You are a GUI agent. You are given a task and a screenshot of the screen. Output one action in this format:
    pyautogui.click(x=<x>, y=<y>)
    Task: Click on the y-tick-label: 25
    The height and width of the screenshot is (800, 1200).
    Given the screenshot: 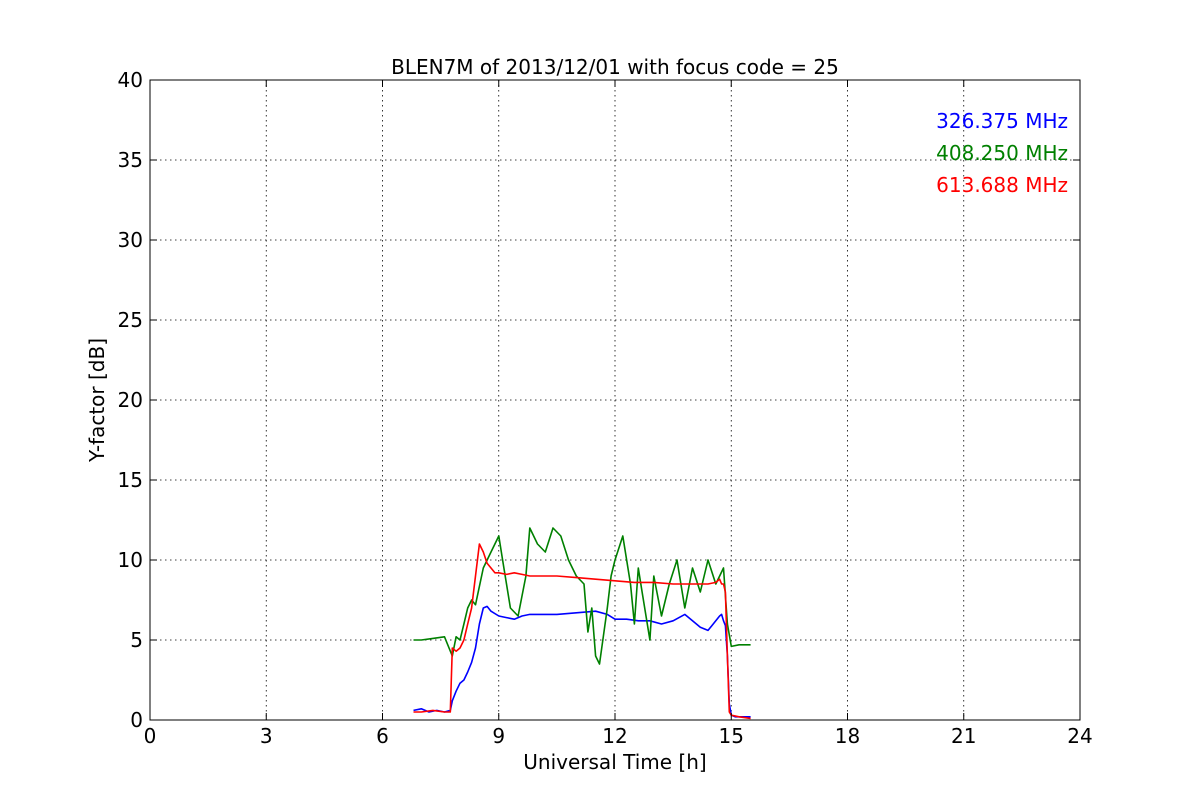 What is the action you would take?
    pyautogui.click(x=130, y=320)
    